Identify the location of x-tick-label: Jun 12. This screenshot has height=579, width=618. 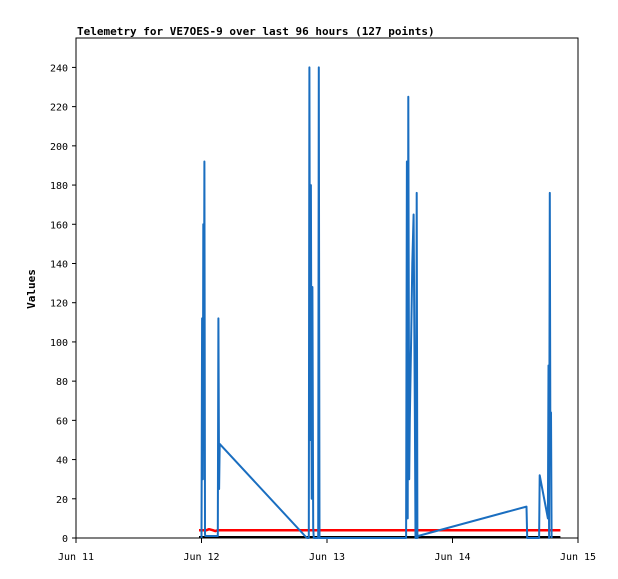
(201, 557).